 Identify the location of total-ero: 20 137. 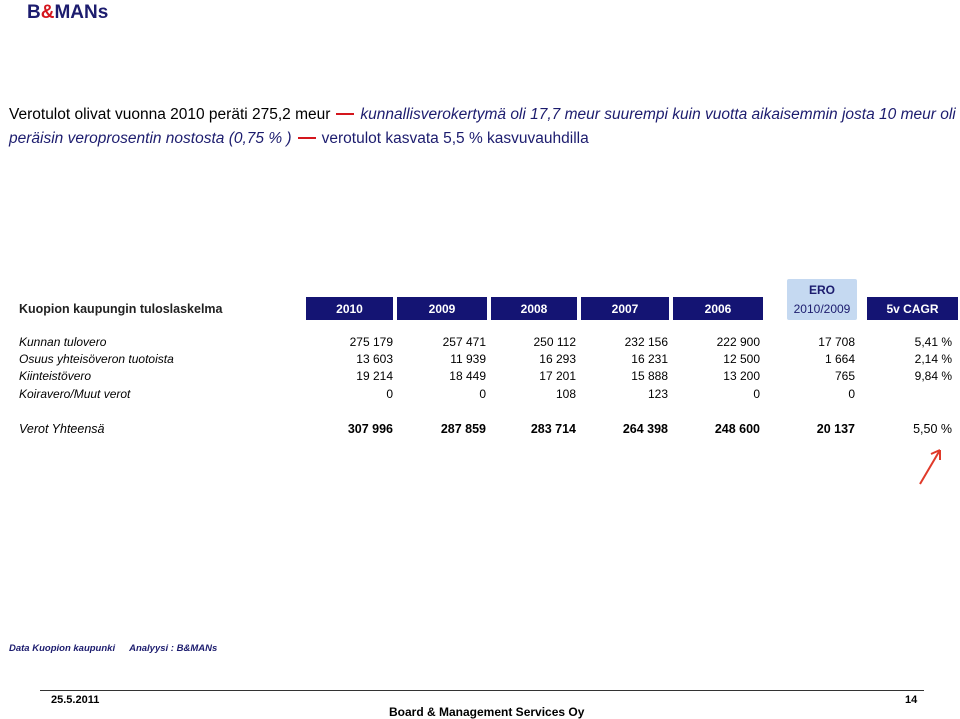
(835, 429).